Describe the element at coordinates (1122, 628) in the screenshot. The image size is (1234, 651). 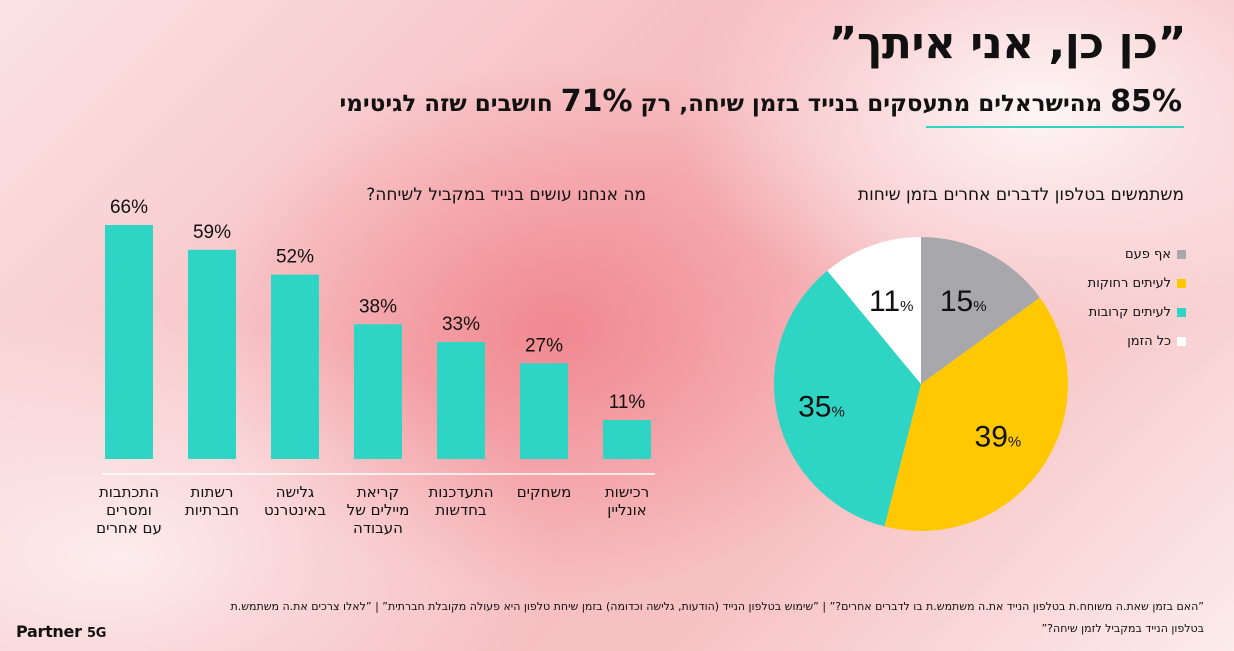
I see `footnote-line: בטלפון הנייד במקביל לזמן שיחה?”` at that location.